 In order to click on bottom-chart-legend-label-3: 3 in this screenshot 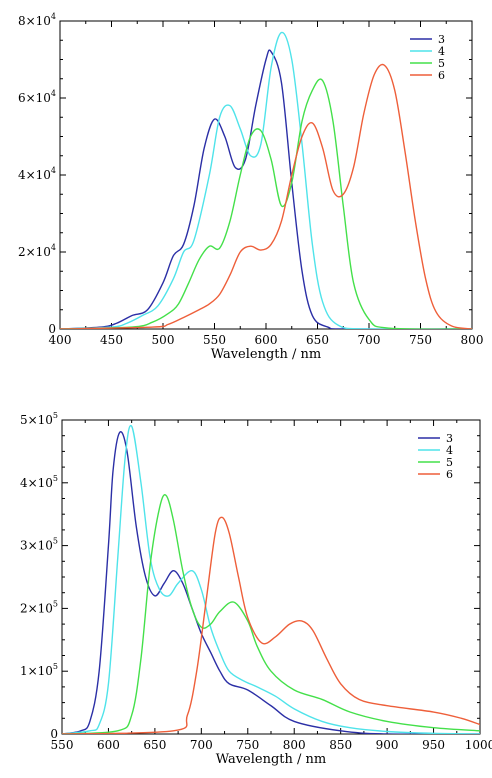, I will do `click(449, 438)`.